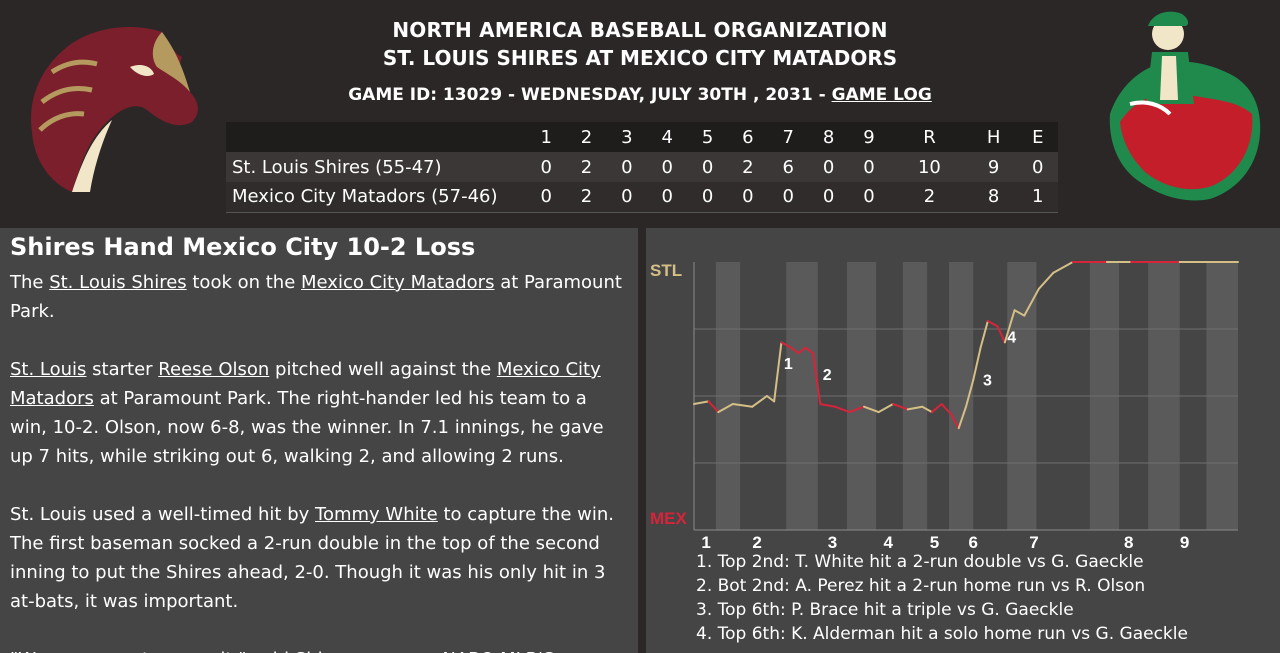 The width and height of the screenshot is (1280, 653). What do you see at coordinates (48, 369) in the screenshot?
I see `team-link-st-louis: St. Louis` at bounding box center [48, 369].